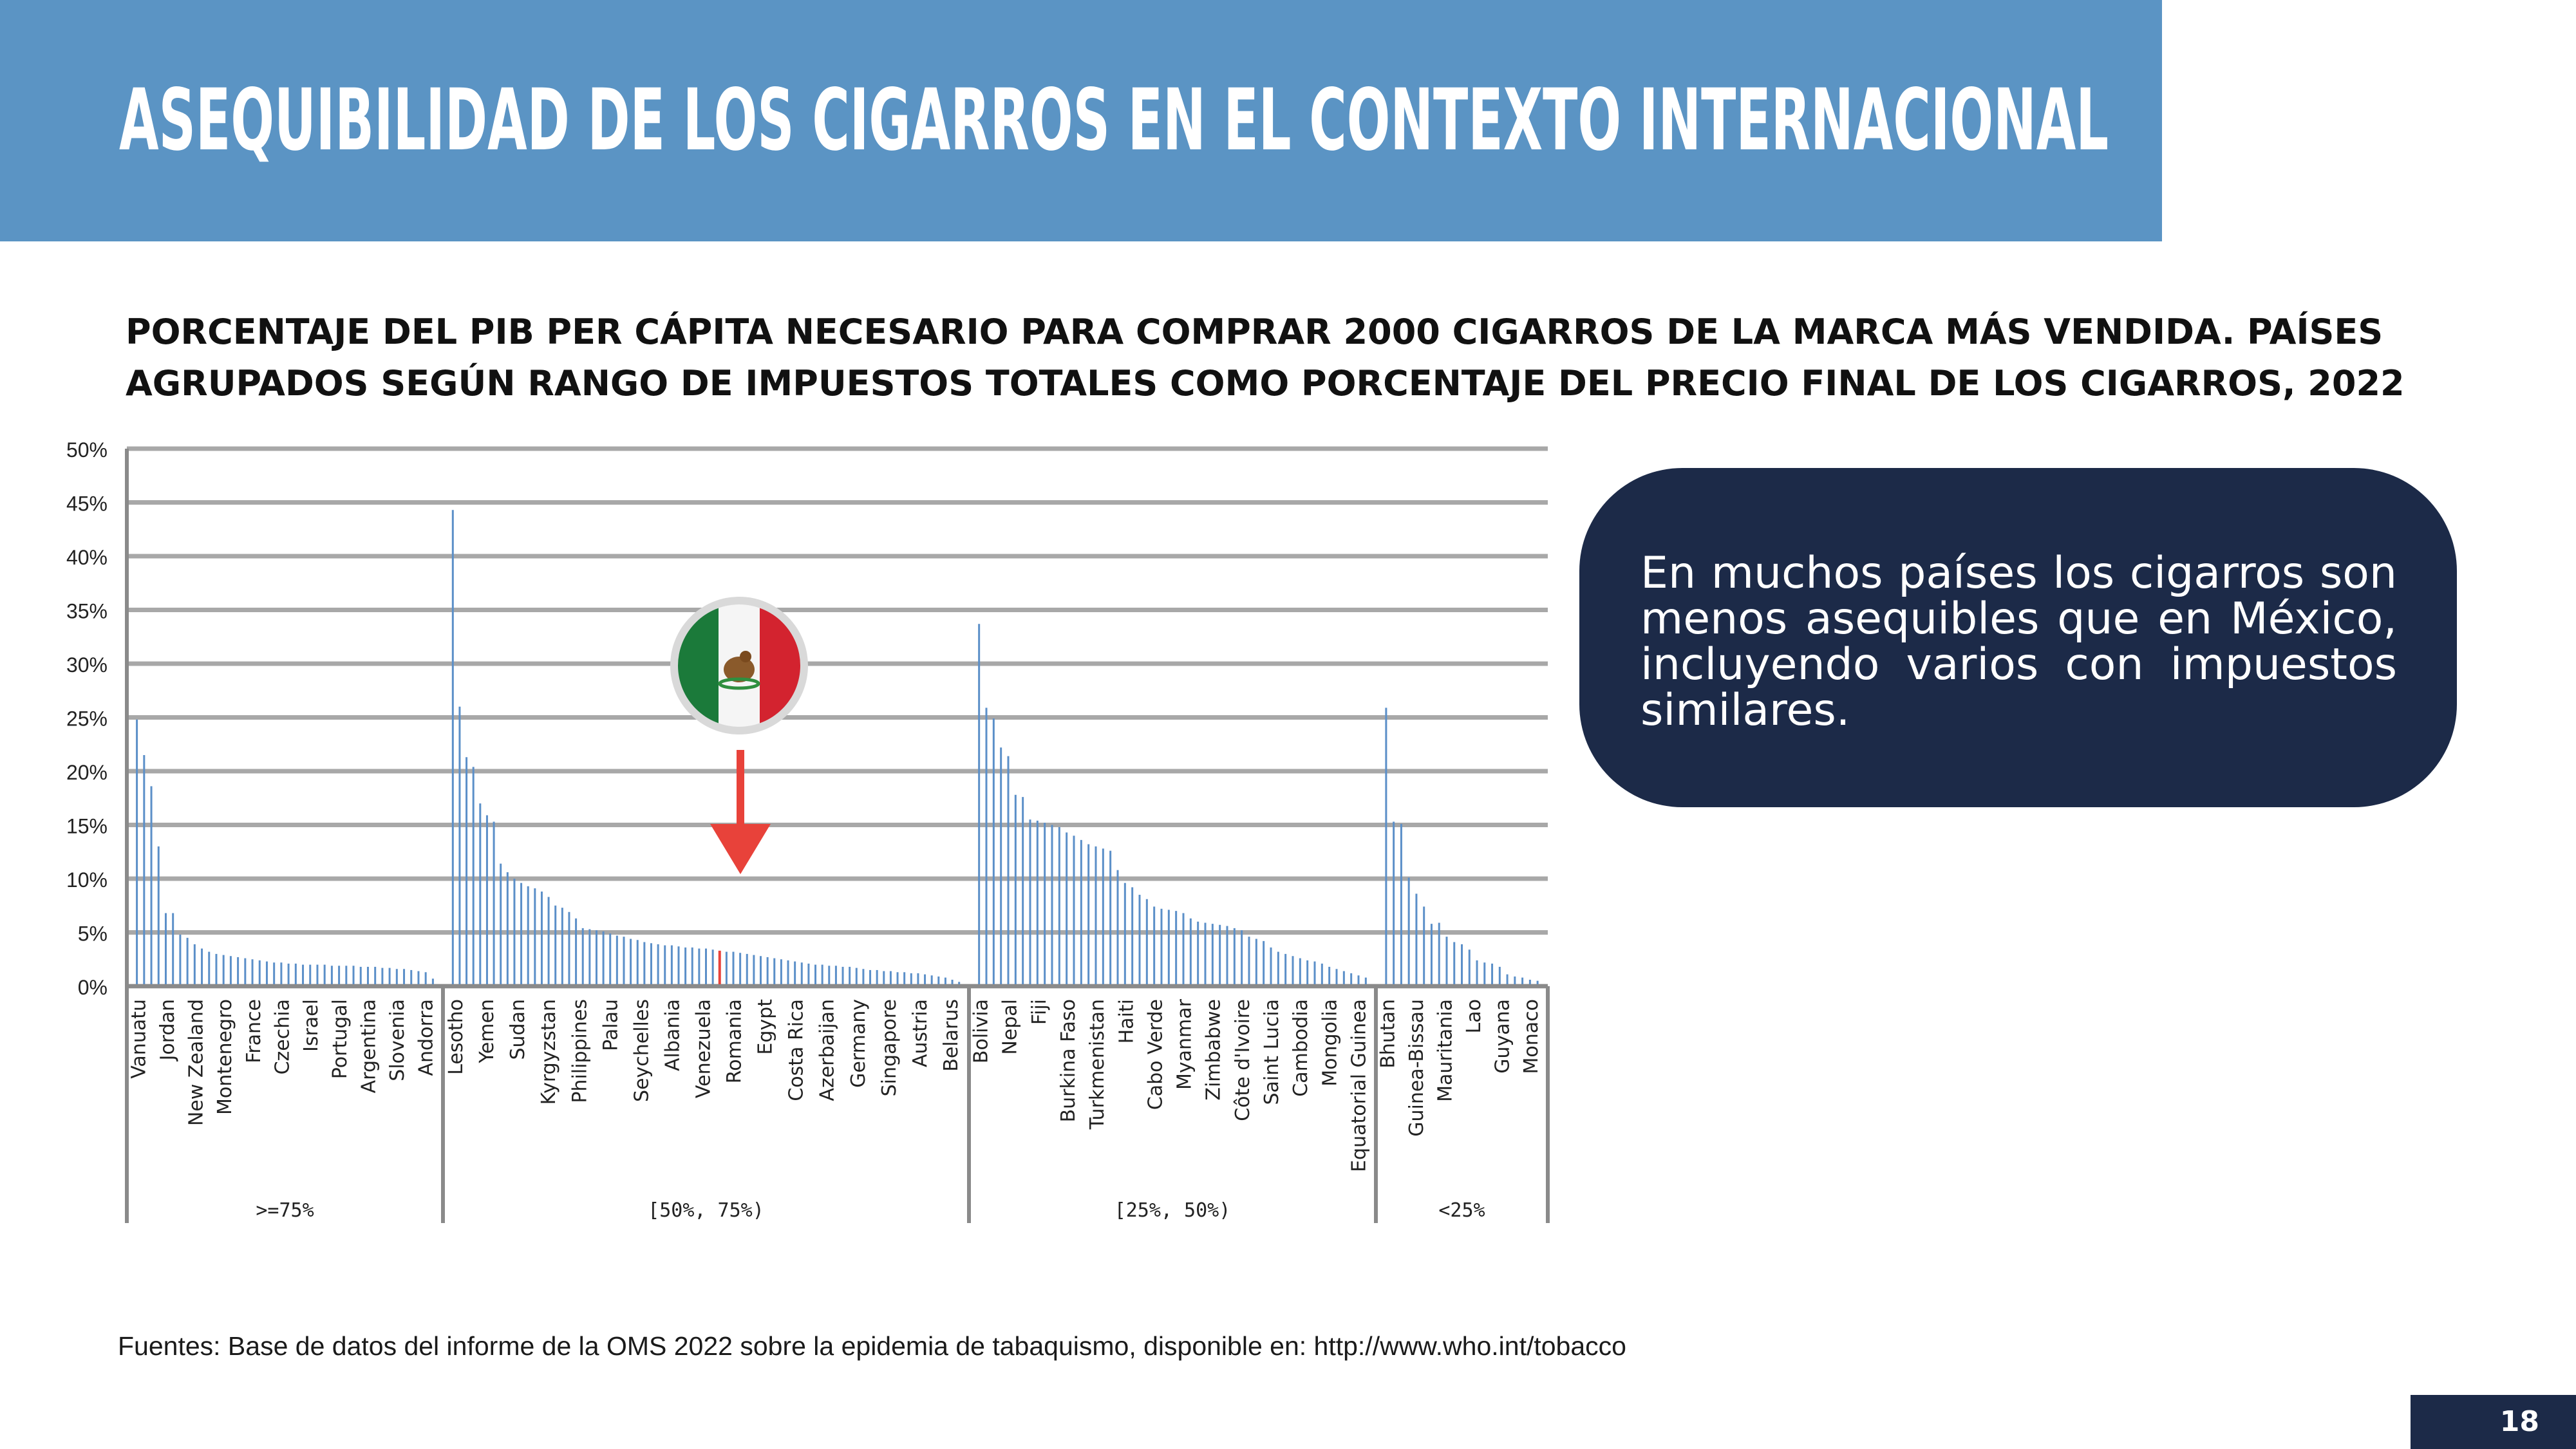  Describe the element at coordinates (138, 1039) in the screenshot. I see `category-label: Vanuatu` at that location.